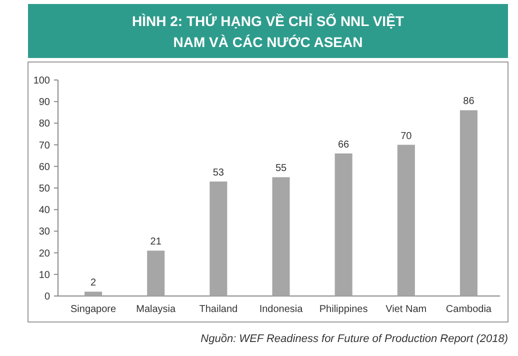 Image resolution: width=518 pixels, height=356 pixels. I want to click on y-tick-label: 100, so click(41, 81).